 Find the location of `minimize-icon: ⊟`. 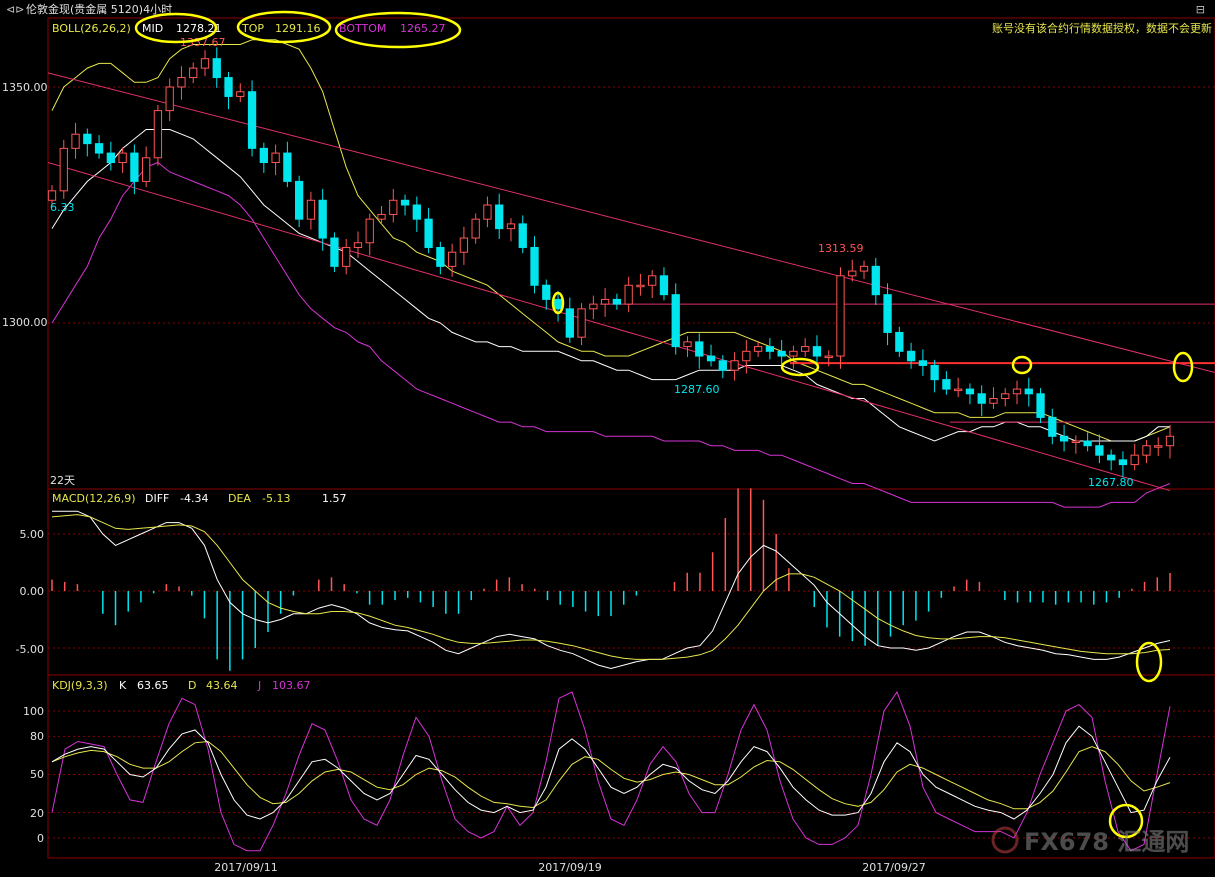

minimize-icon: ⊟ is located at coordinates (1200, 9).